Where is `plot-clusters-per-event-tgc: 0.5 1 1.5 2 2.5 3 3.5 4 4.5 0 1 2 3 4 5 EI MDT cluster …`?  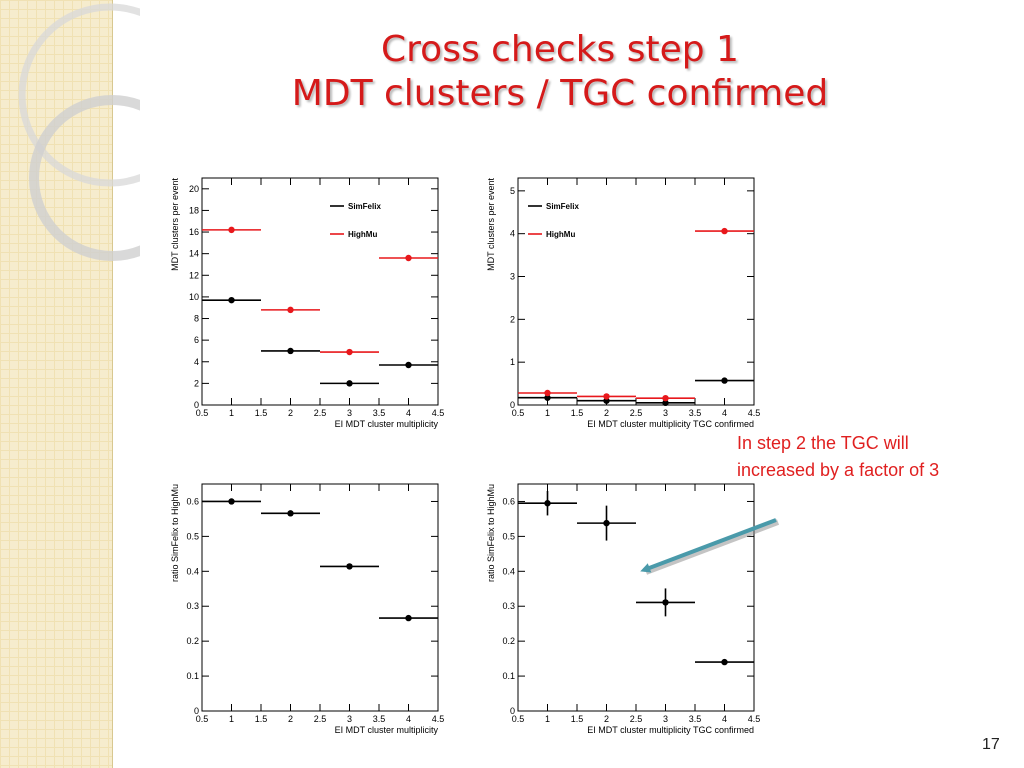
plot-clusters-per-event-tgc: 0.5 1 1.5 2 2.5 3 3.5 4 4.5 0 1 2 3 4 5 EI MDT cluster … is located at coordinates (626, 305).